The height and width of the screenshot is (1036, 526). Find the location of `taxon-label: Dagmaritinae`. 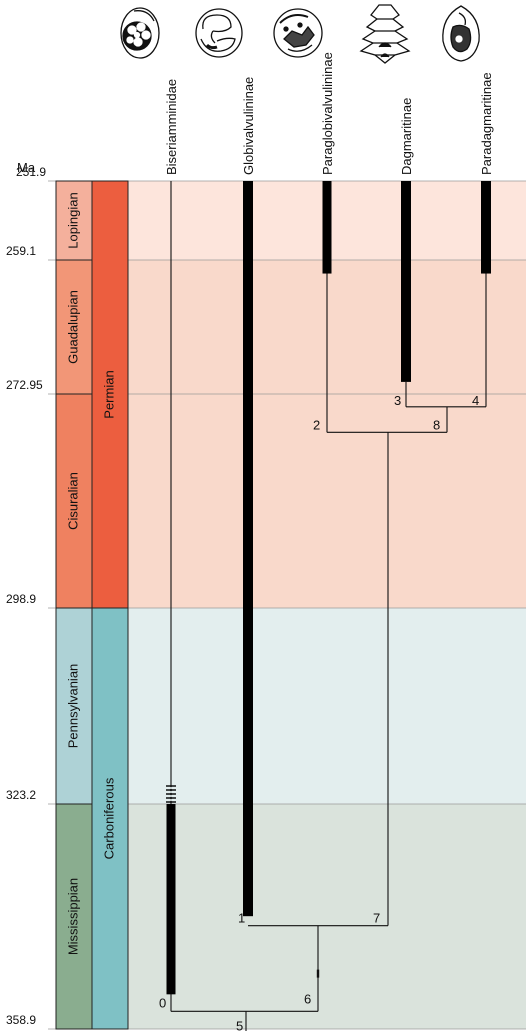

taxon-label: Dagmaritinae is located at coordinates (406, 136).